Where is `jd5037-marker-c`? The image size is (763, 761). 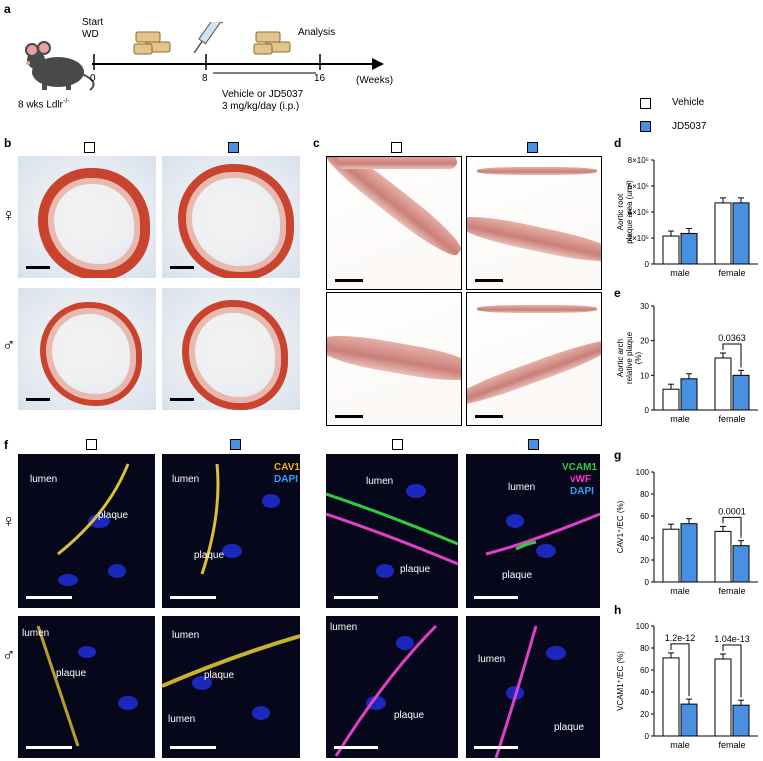
jd5037-marker-c is located at coordinates (532, 147).